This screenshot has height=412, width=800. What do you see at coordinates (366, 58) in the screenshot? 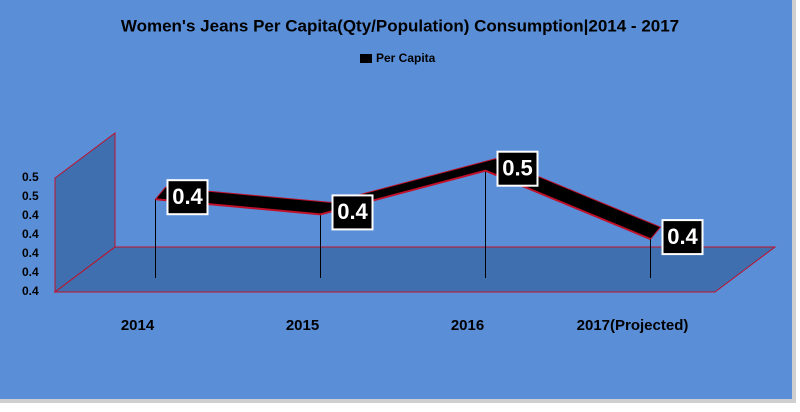
I see `legend-swatch` at bounding box center [366, 58].